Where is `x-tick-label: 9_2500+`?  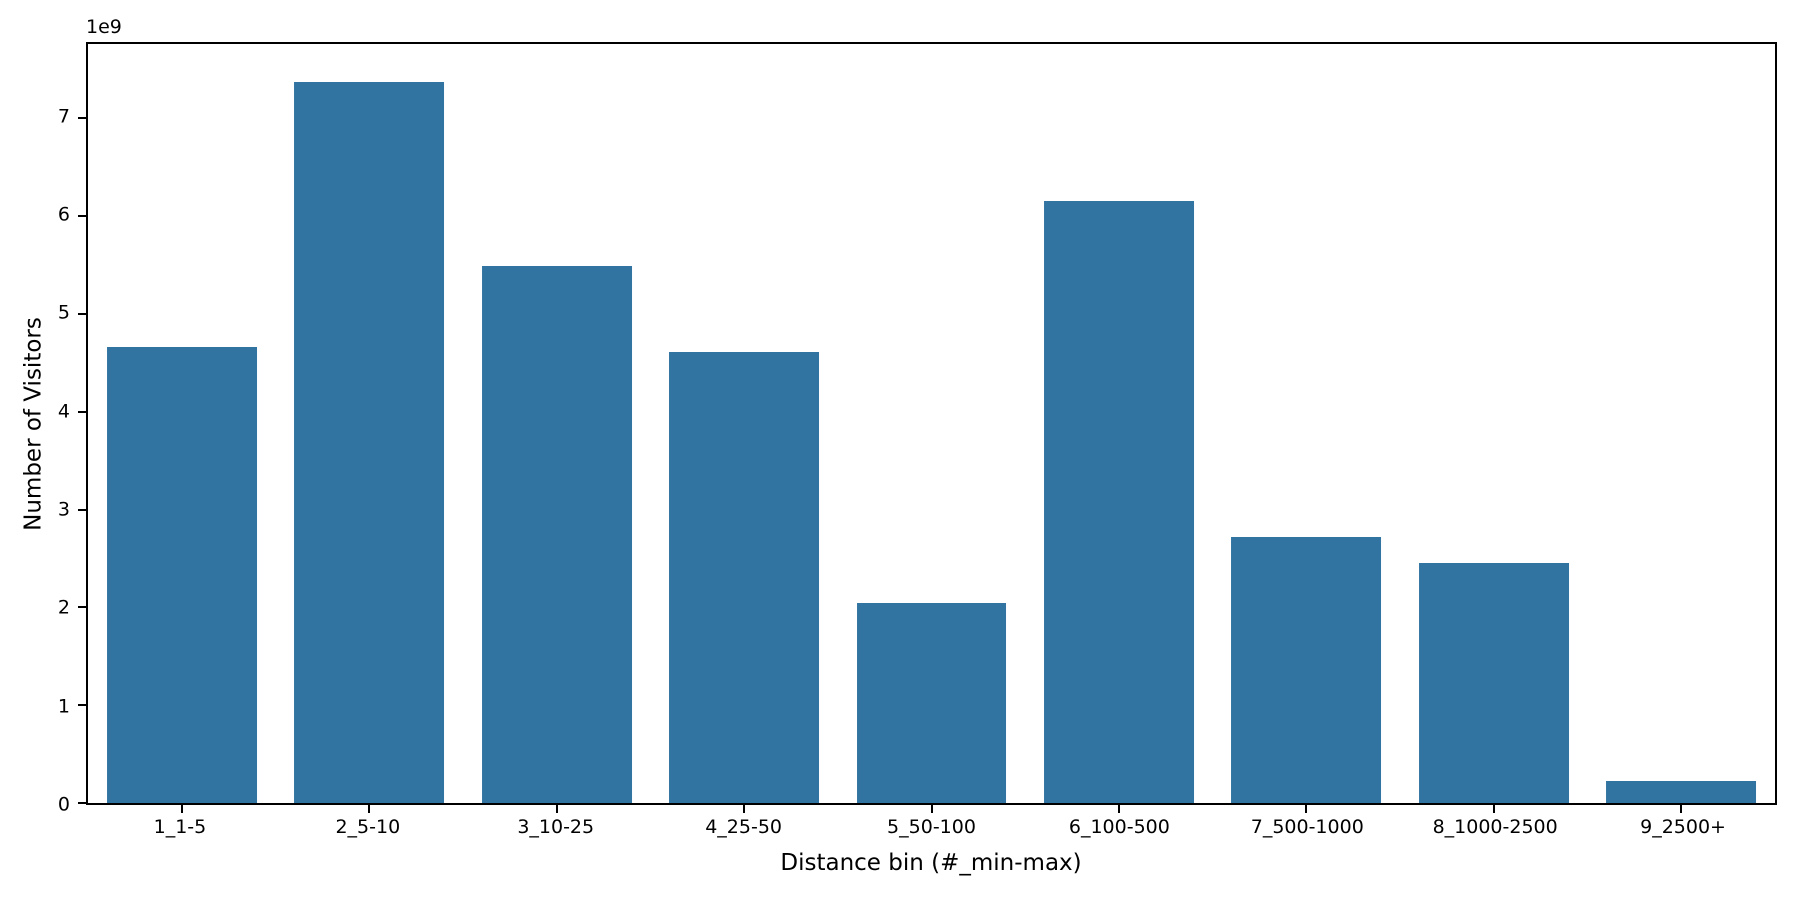
x-tick-label: 9_2500+ is located at coordinates (1683, 827).